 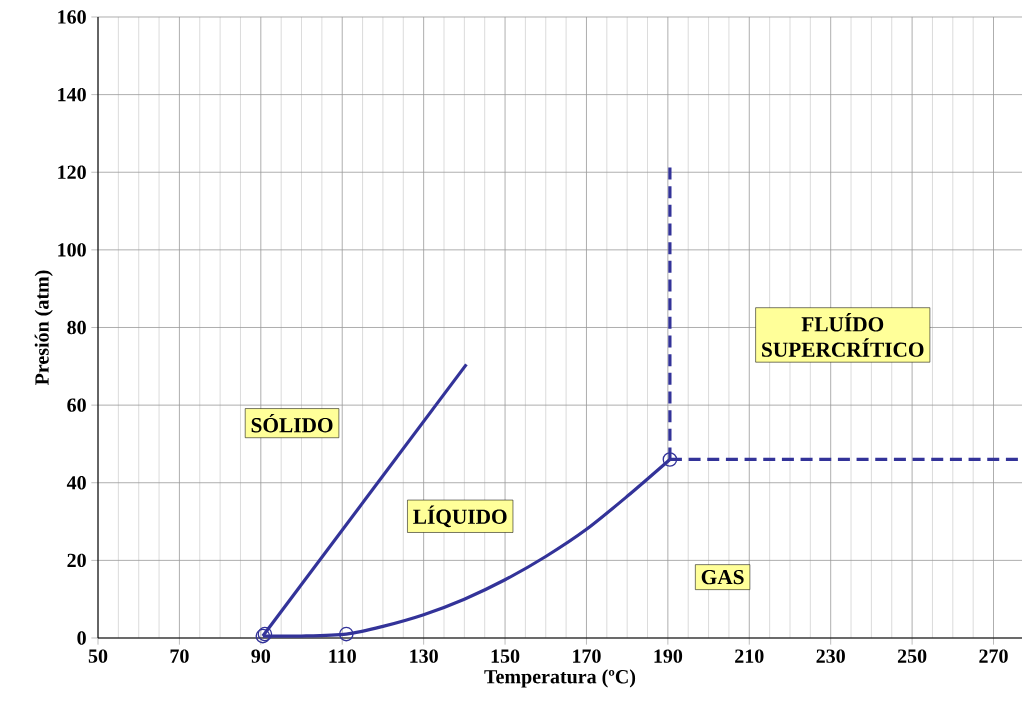 What do you see at coordinates (76, 405) in the screenshot?
I see `y-tick-label: 60` at bounding box center [76, 405].